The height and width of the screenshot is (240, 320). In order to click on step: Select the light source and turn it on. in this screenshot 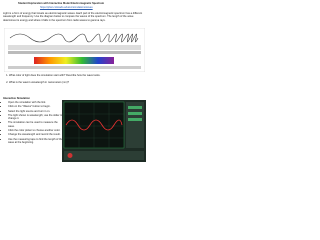, I will do `click(36, 111)`.